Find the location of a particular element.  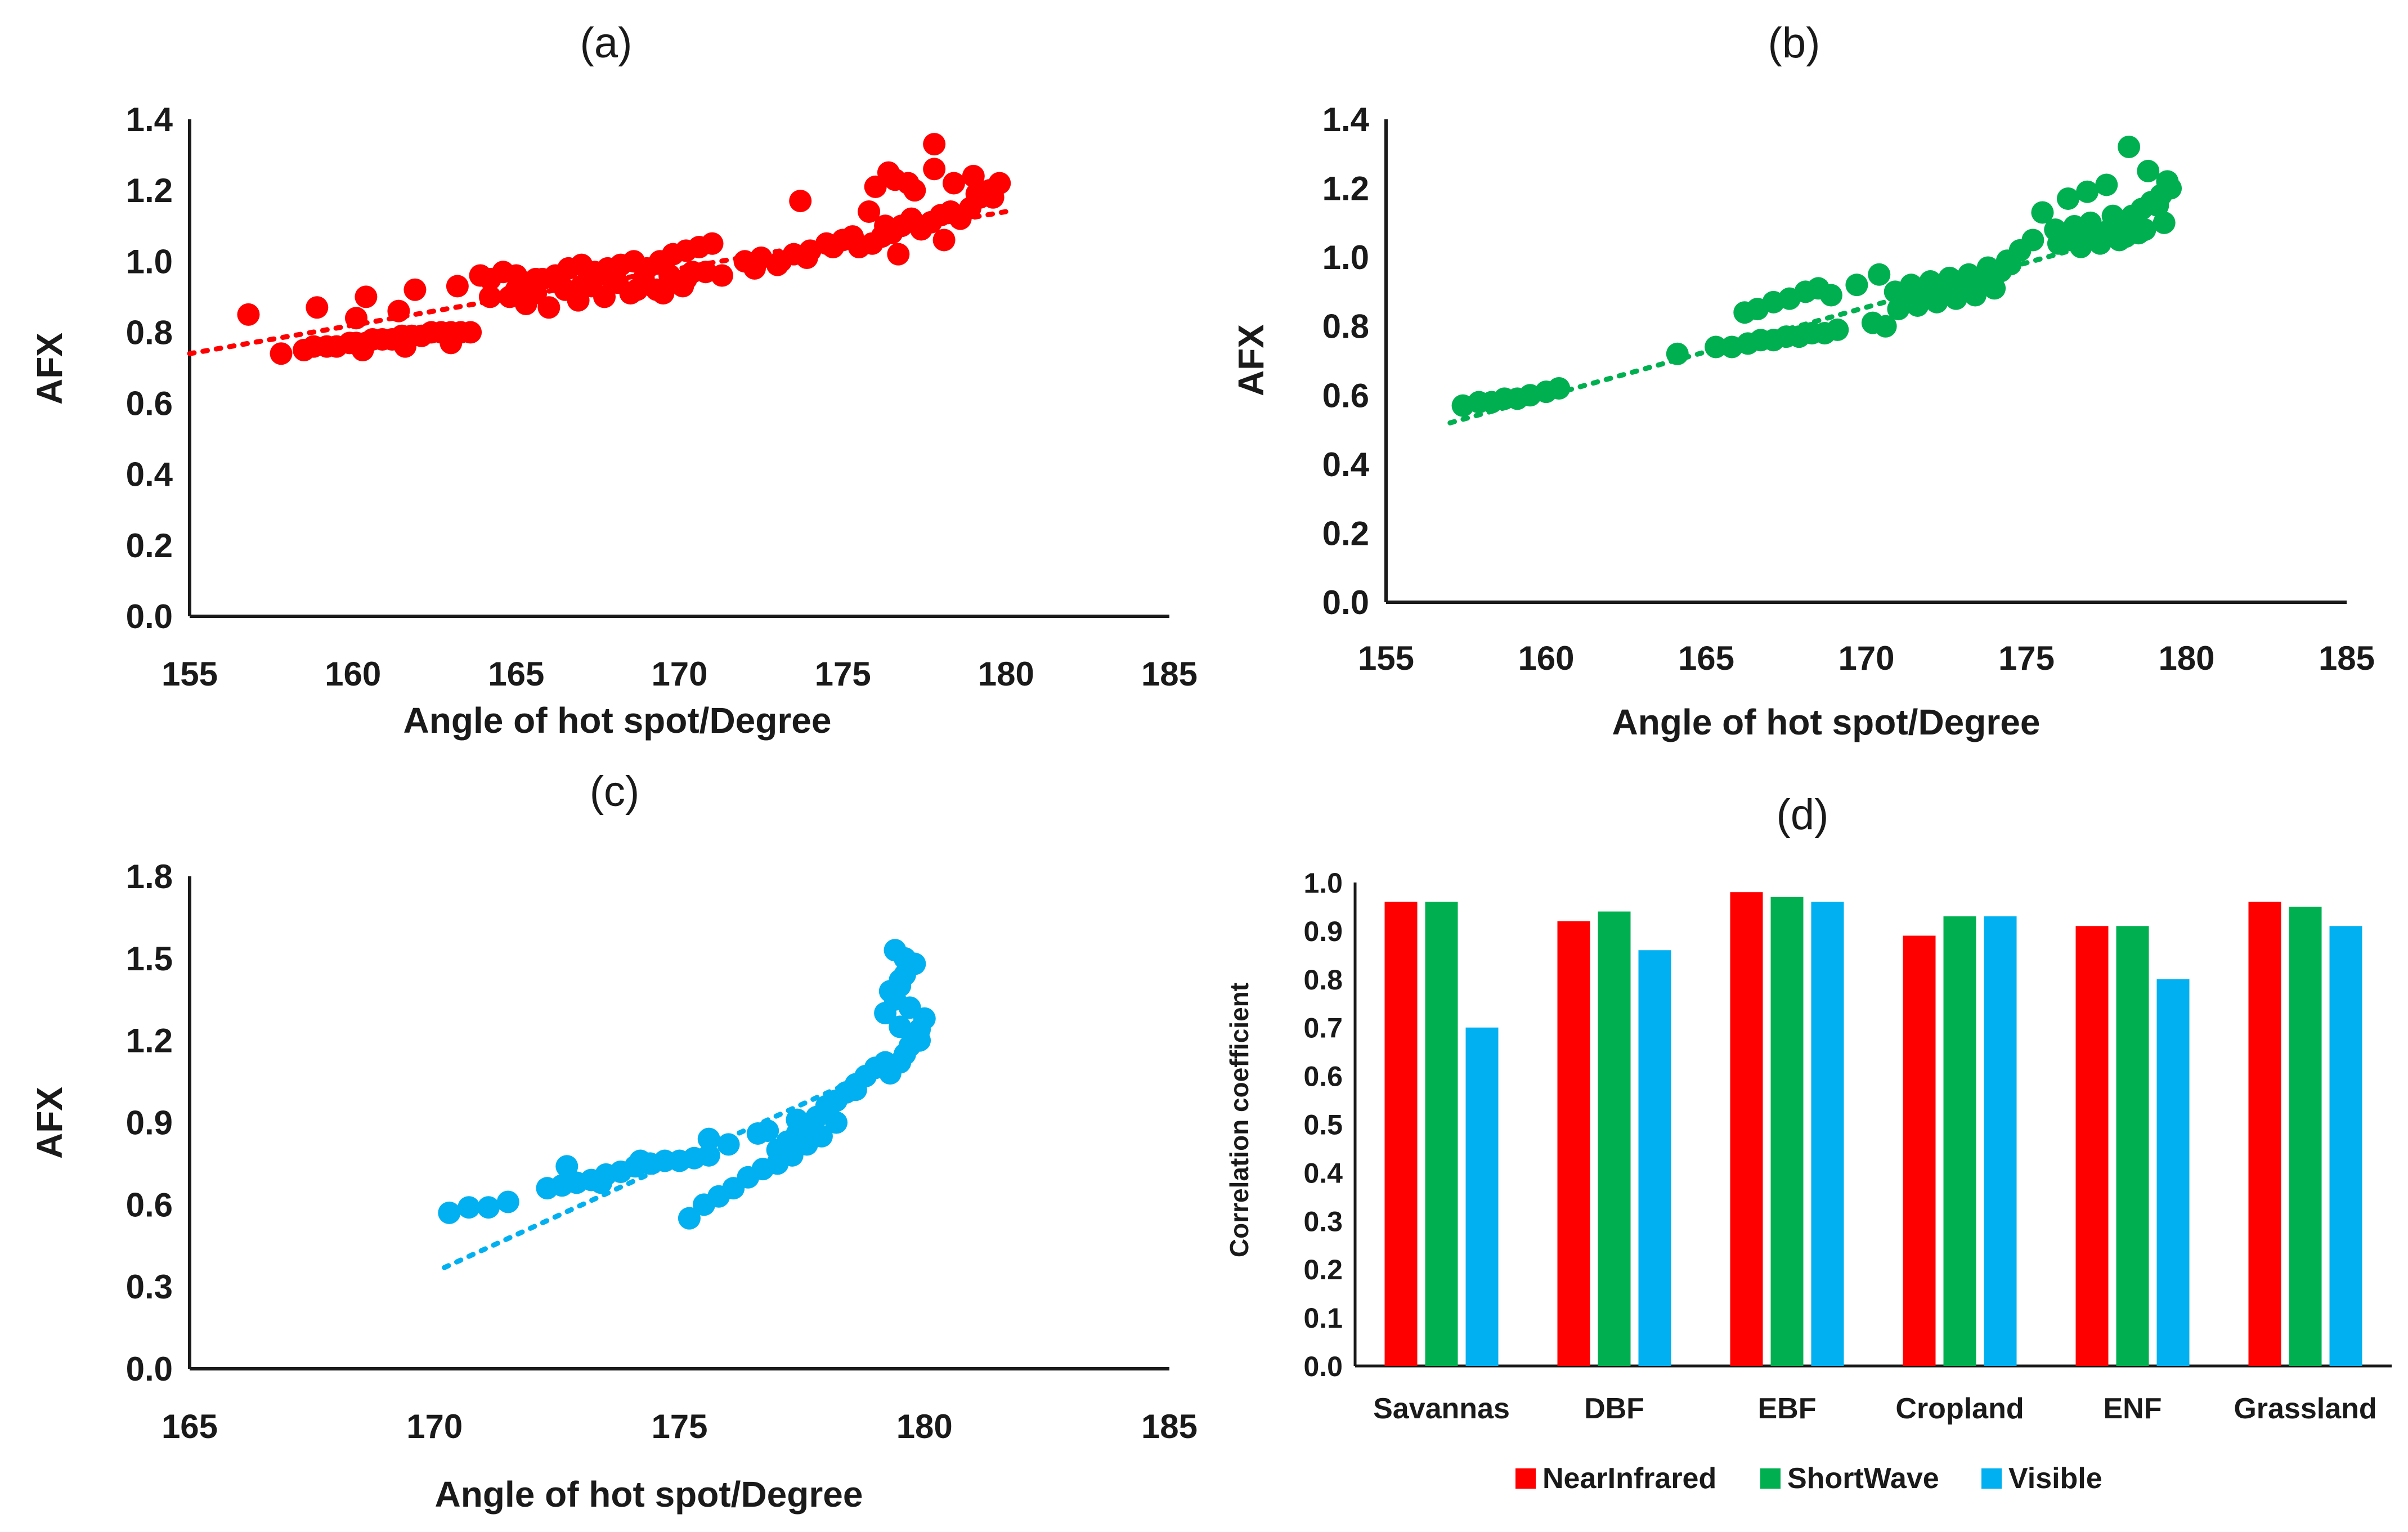

panel-d-bar-shortwave-grassland is located at coordinates (2305, 1136).